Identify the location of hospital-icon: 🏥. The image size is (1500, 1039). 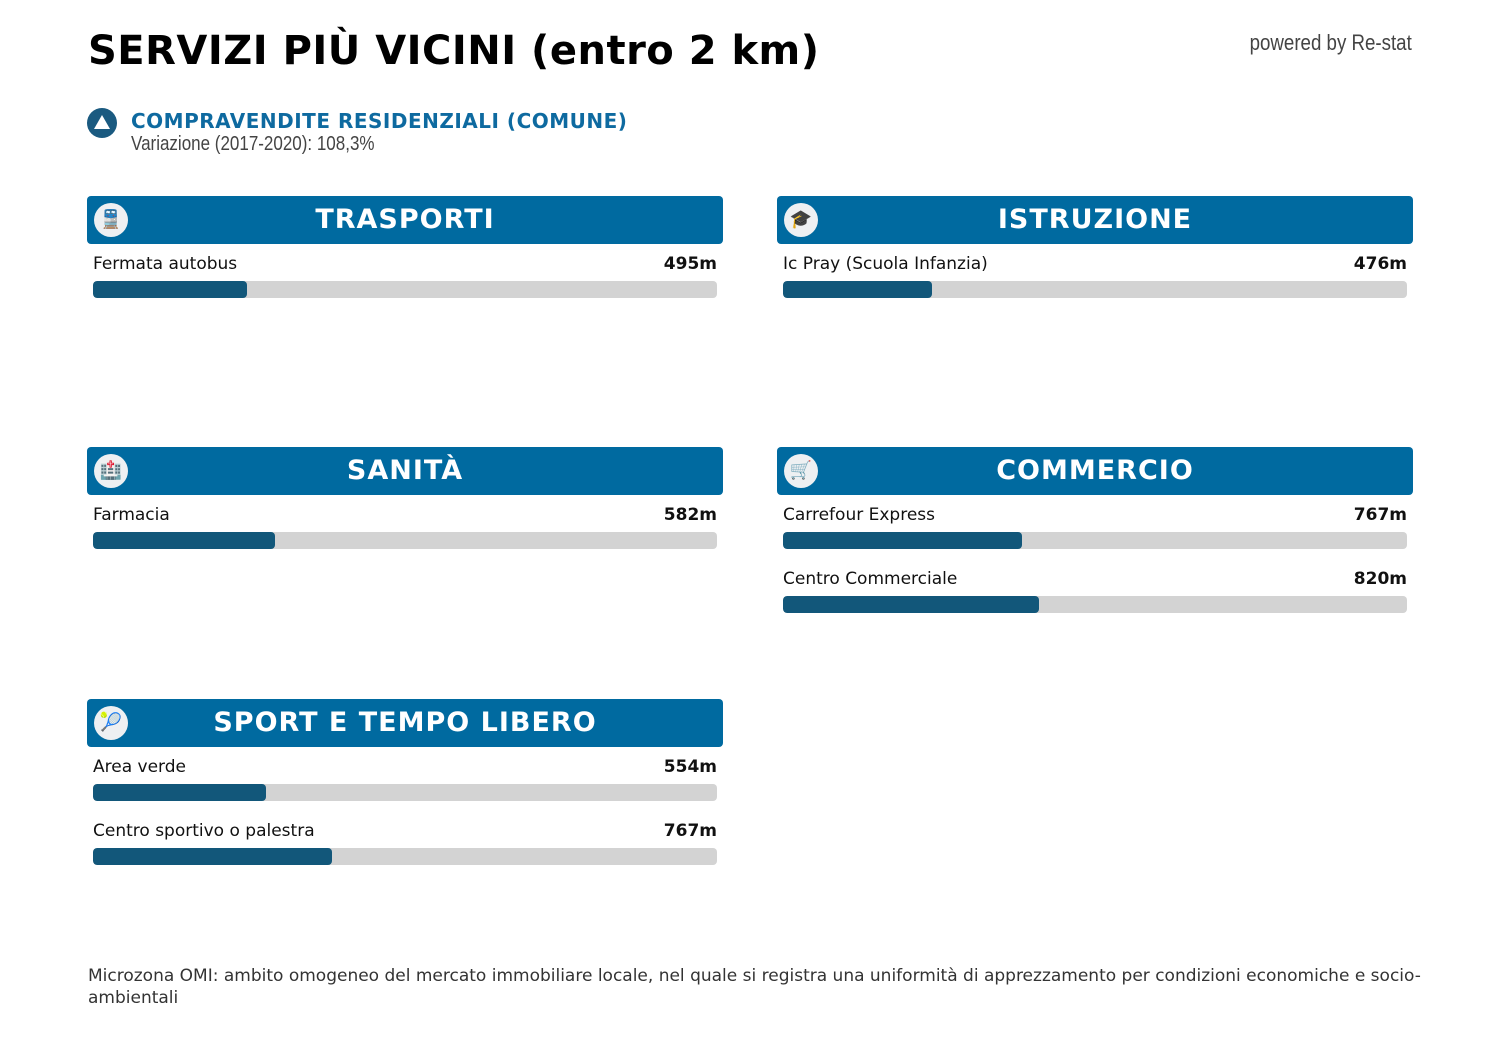
(111, 471).